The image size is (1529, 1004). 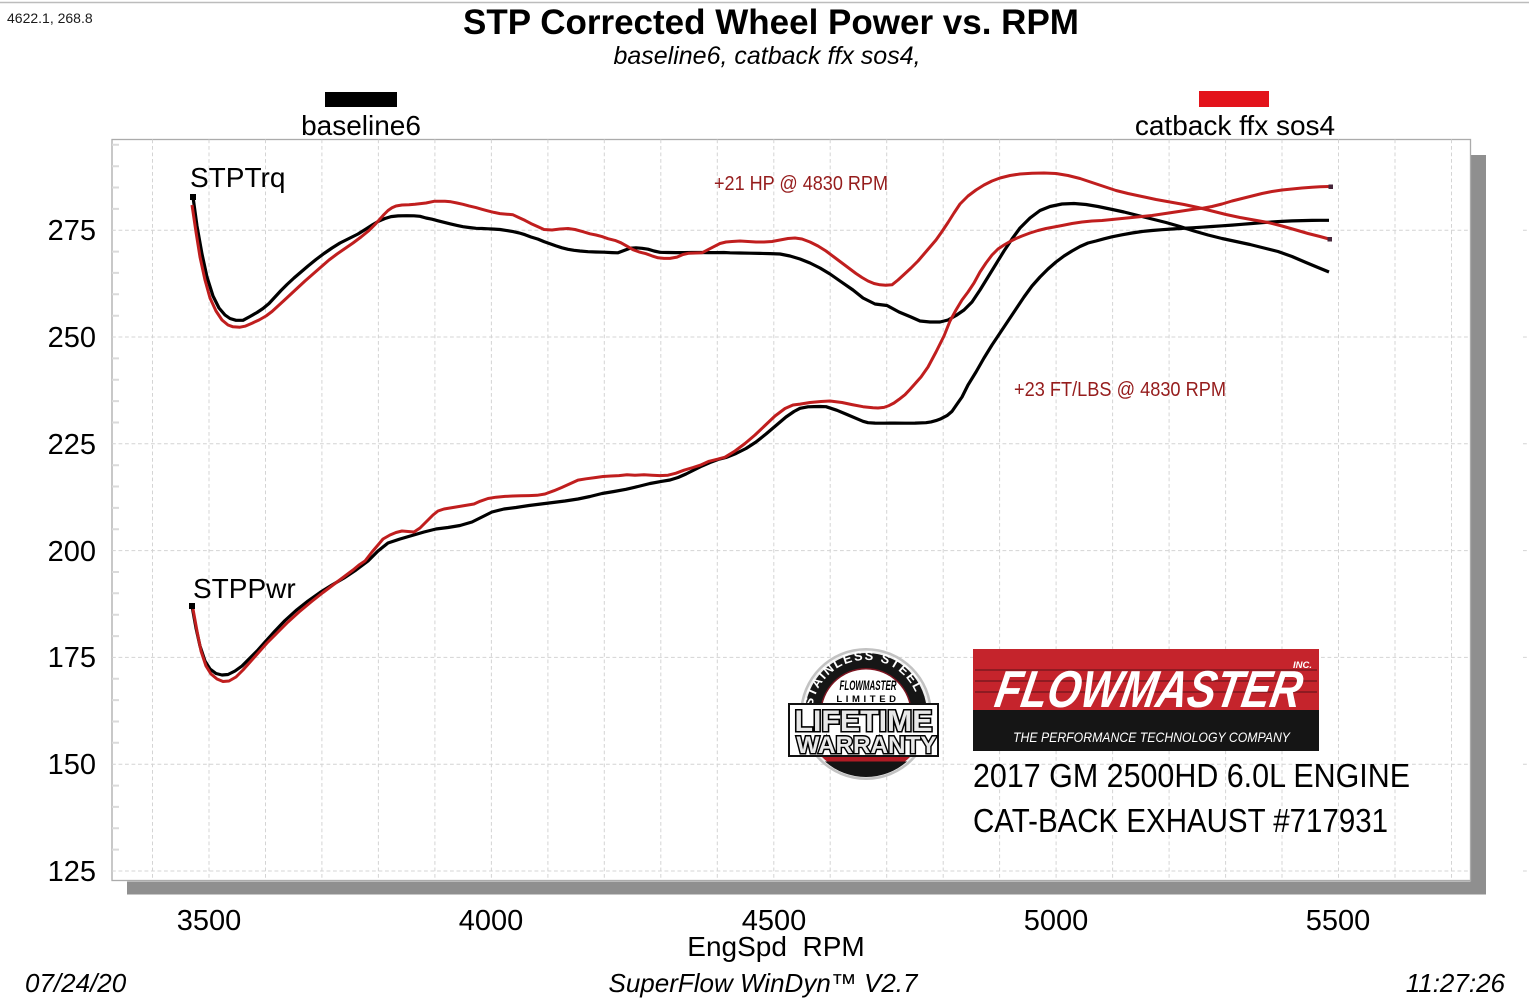 I want to click on svg-text: 11:27:26, so click(x=1456, y=983).